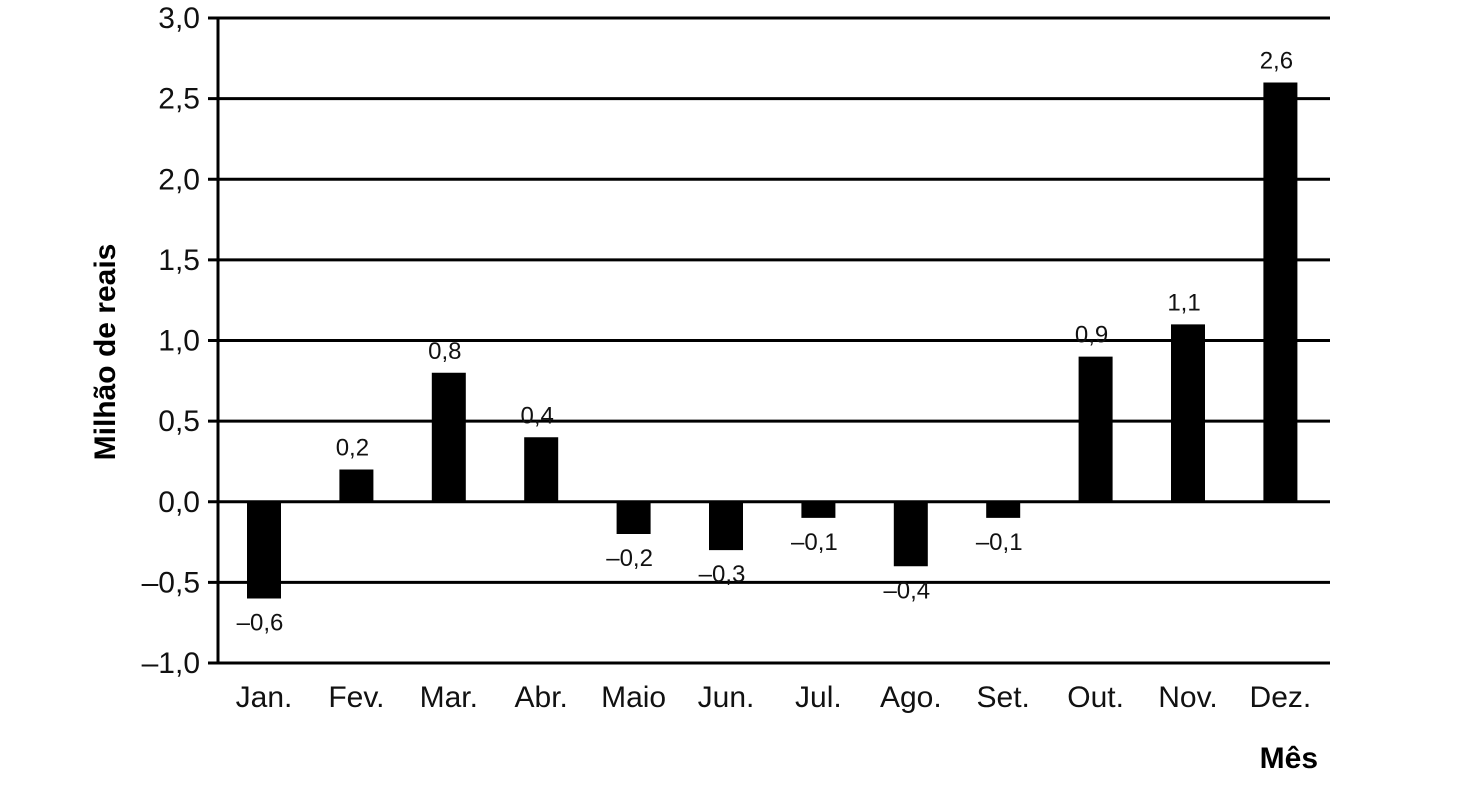 The height and width of the screenshot is (800, 1479). I want to click on data-label: –0,4, so click(906, 590).